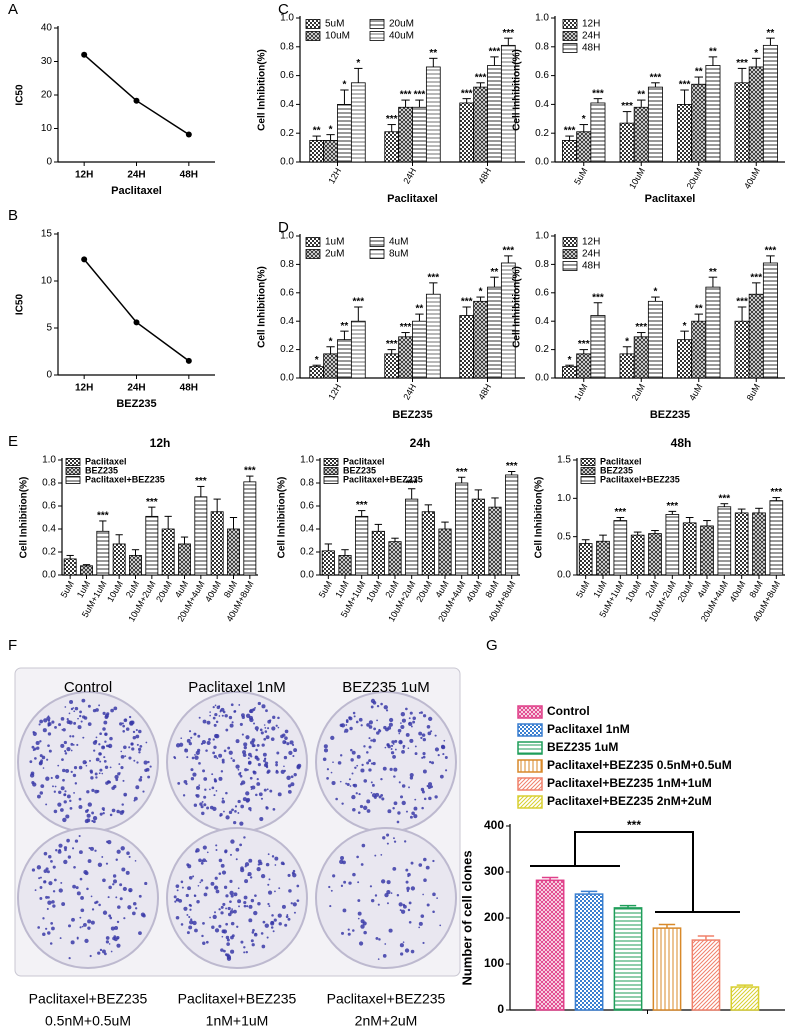 The width and height of the screenshot is (798, 1035). What do you see at coordinates (703, 589) in the screenshot?
I see `x-tick-label: 4uM` at bounding box center [703, 589].